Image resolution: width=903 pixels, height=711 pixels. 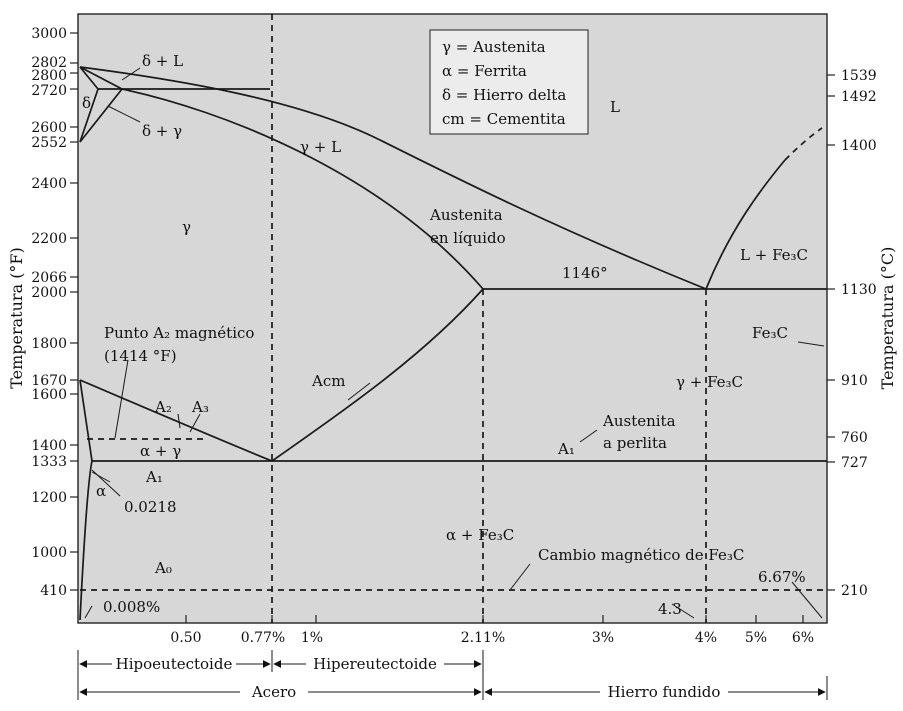 I want to click on right-axis-title: Temperatura (°C), so click(x=887, y=318).